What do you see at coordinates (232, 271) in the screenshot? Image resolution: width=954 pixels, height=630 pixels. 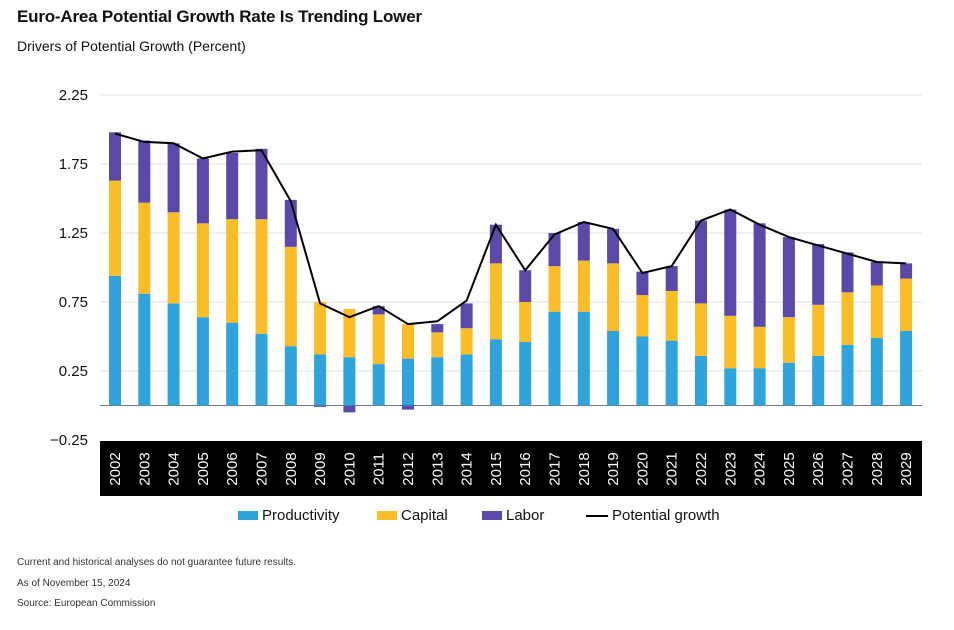 I see `bar-capital-2006` at bounding box center [232, 271].